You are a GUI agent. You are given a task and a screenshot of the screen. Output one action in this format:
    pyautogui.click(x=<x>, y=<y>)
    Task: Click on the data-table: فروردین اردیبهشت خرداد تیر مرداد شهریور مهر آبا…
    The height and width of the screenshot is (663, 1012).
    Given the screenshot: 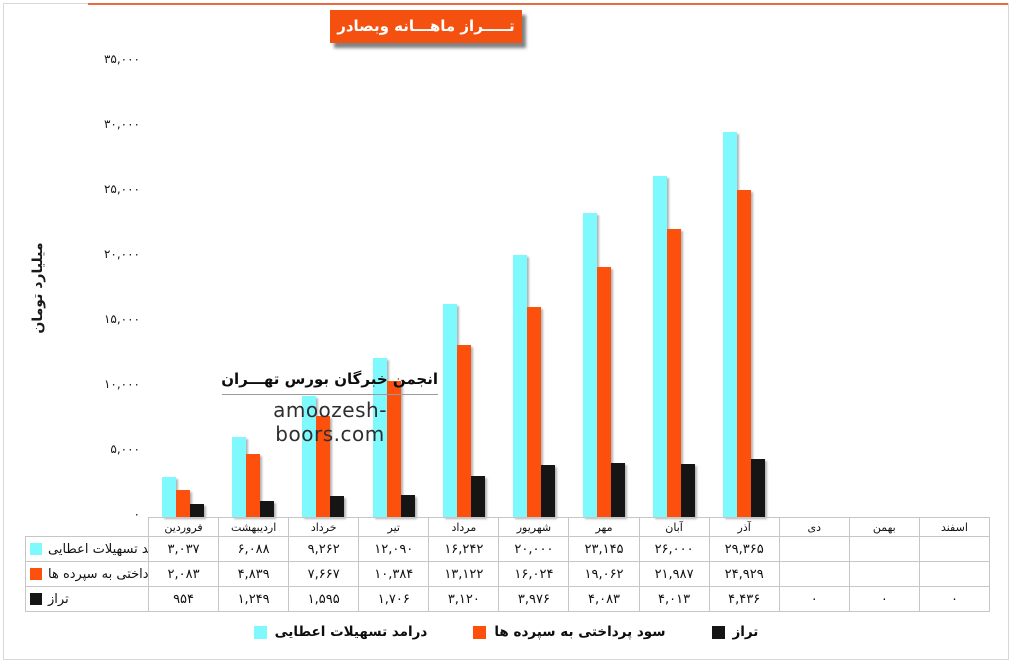 What is the action you would take?
    pyautogui.click(x=508, y=564)
    